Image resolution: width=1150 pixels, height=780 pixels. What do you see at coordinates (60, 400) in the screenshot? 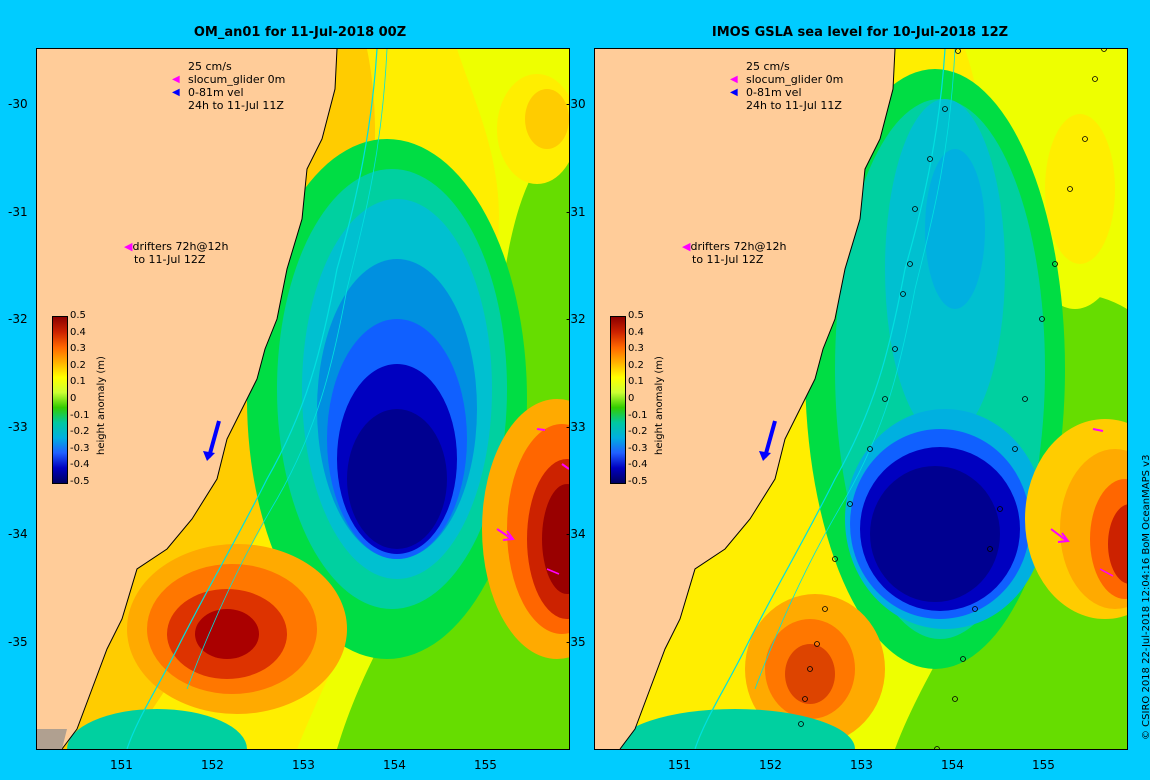
I see `colorbar-left` at bounding box center [60, 400].